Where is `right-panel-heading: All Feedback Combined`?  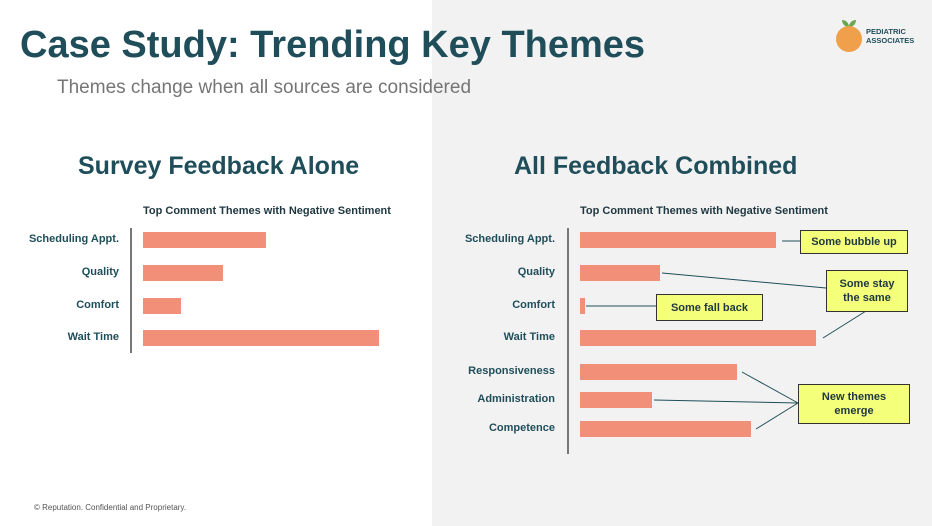 right-panel-heading: All Feedback Combined is located at coordinates (656, 166).